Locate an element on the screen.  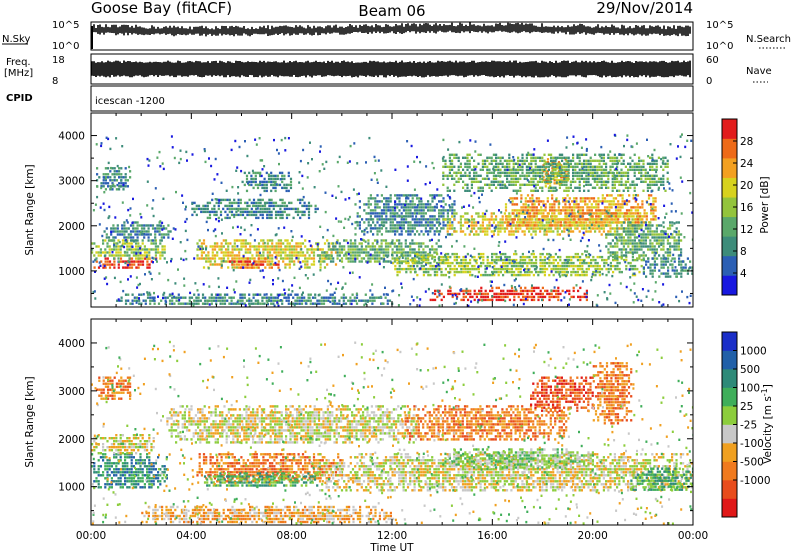
colorbar-tick-label: 4 is located at coordinates (743, 274).